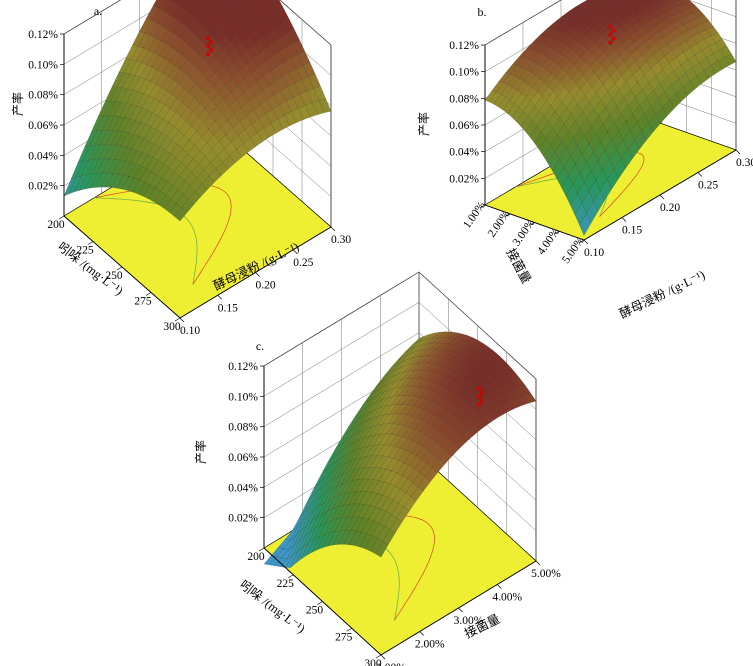  Describe the element at coordinates (482, 12) in the screenshot. I see `panel-label: b.` at that location.